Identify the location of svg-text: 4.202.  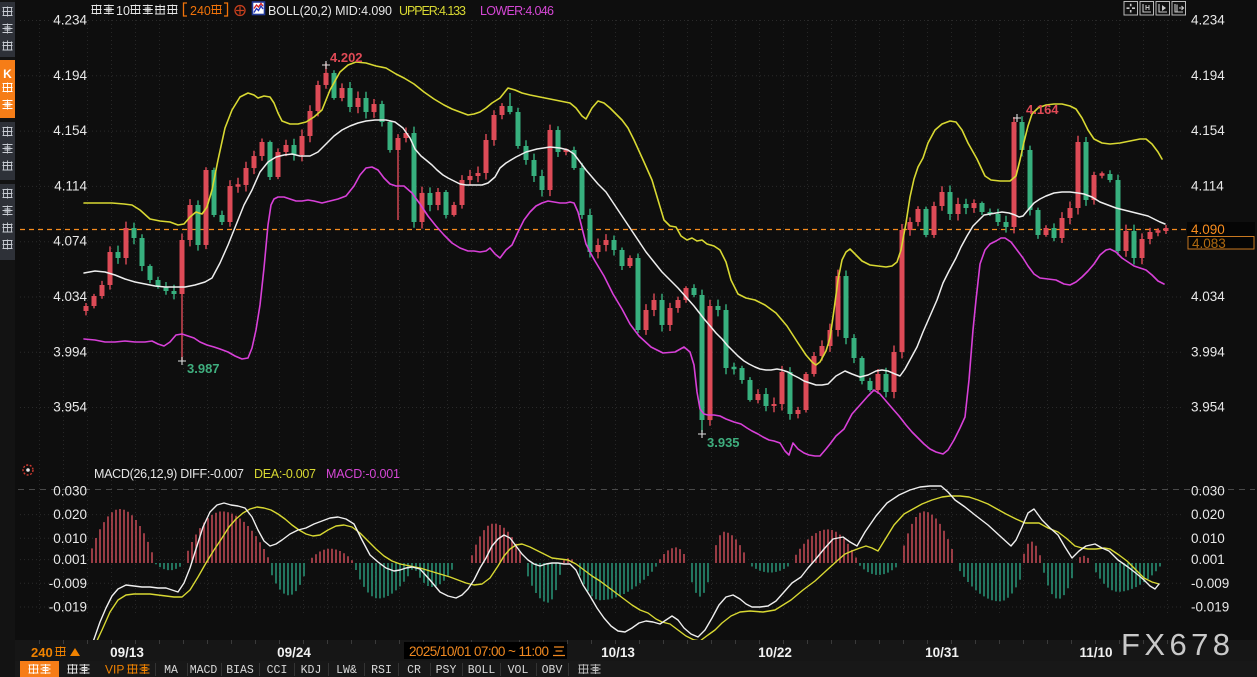
(346, 57).